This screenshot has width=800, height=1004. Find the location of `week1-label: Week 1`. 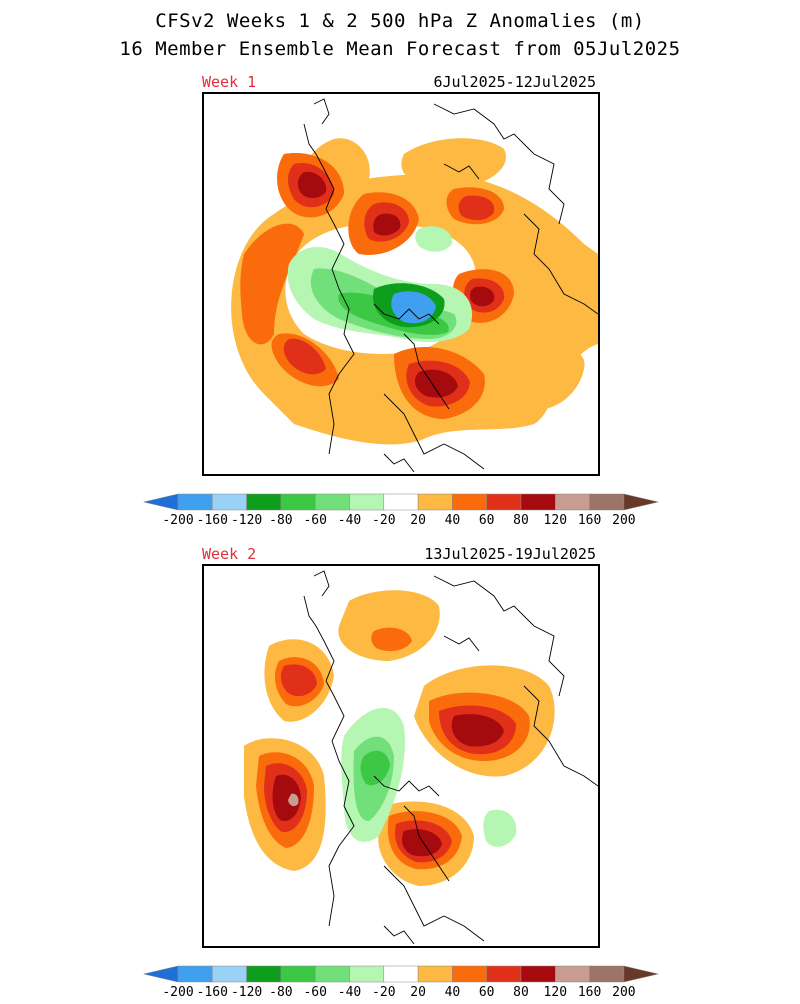

week1-label: Week 1 is located at coordinates (229, 82).